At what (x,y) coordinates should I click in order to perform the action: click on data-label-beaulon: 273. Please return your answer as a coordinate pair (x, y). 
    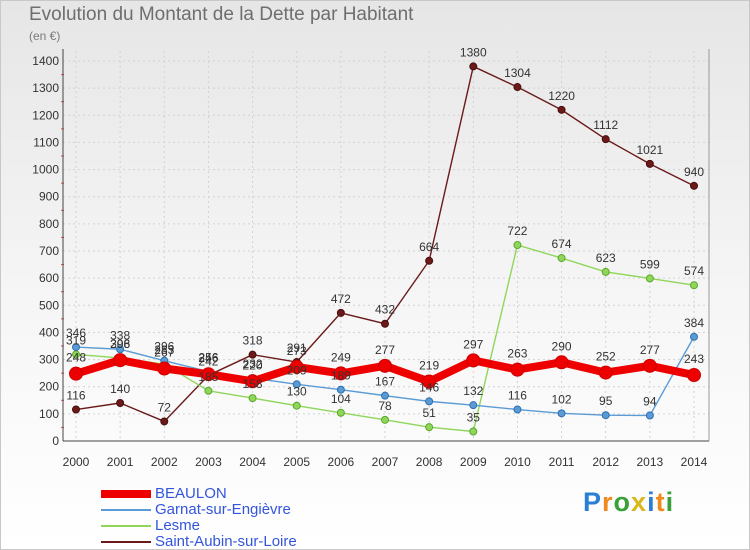
    Looking at the image, I should click on (297, 351).